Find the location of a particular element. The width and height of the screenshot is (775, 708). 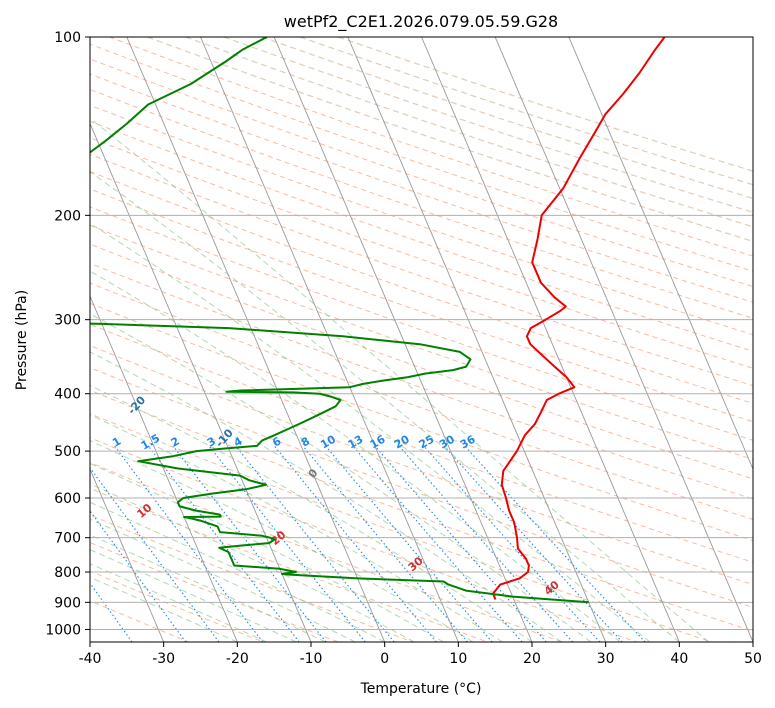

x-tick-label: 50 is located at coordinates (753, 659).